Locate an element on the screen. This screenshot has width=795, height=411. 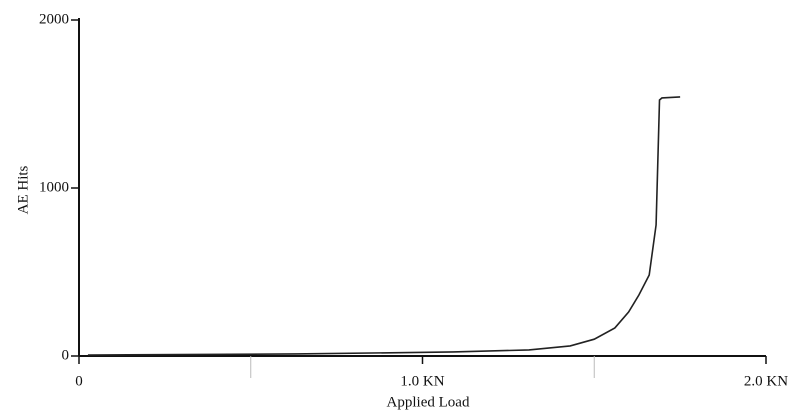
y-tick-label: 0 is located at coordinates (66, 355).